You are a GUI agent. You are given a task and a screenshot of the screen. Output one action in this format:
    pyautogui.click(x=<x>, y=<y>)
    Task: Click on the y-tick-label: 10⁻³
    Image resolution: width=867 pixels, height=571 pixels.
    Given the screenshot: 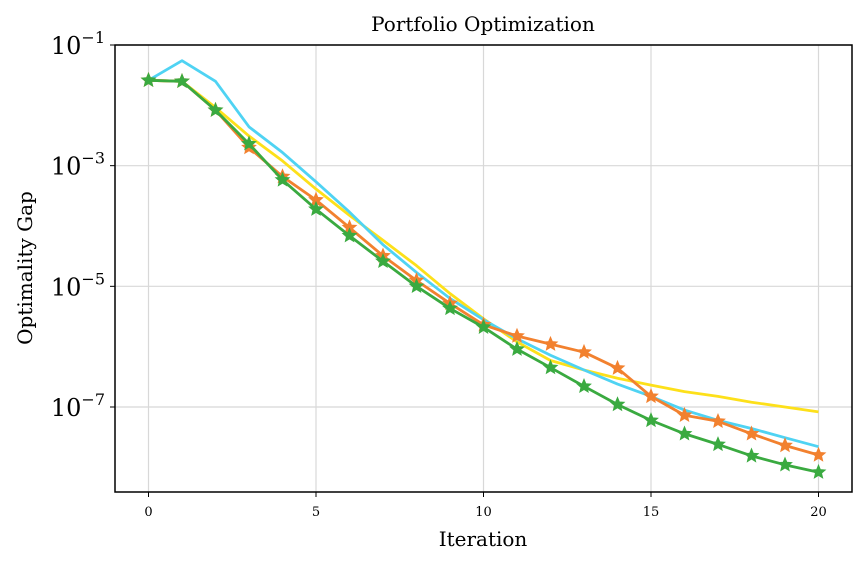 What is the action you would take?
    pyautogui.click(x=78, y=165)
    